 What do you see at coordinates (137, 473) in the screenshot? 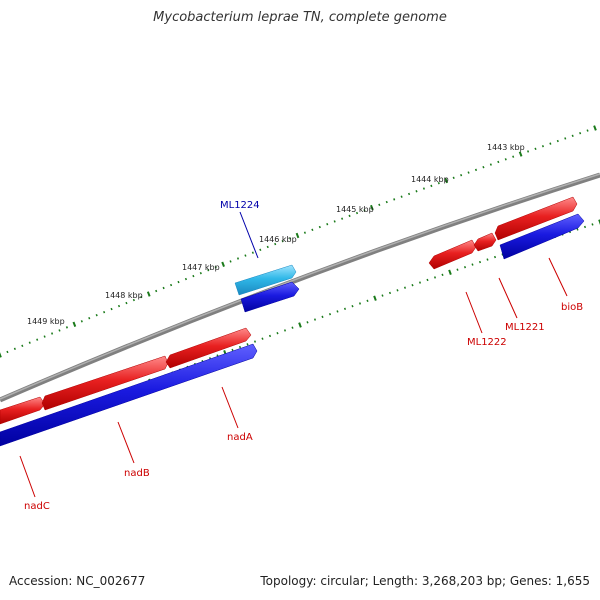
I see `nadb-label: nadB` at bounding box center [137, 473].